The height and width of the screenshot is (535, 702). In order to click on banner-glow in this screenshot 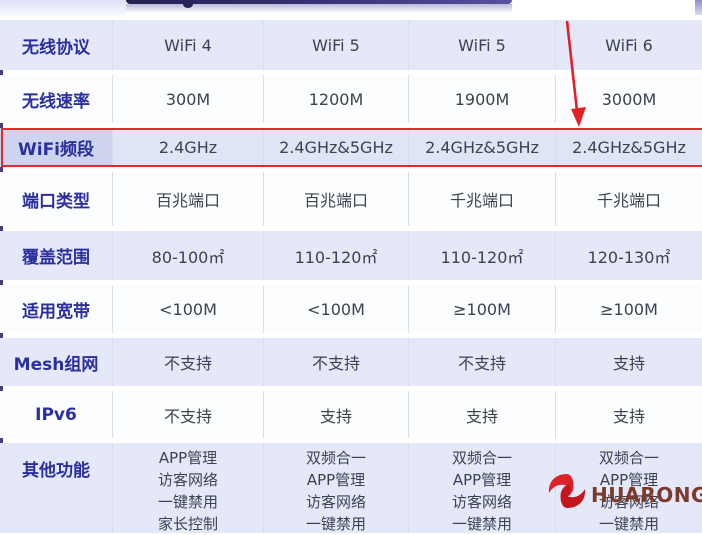, I will do `click(319, 8)`.